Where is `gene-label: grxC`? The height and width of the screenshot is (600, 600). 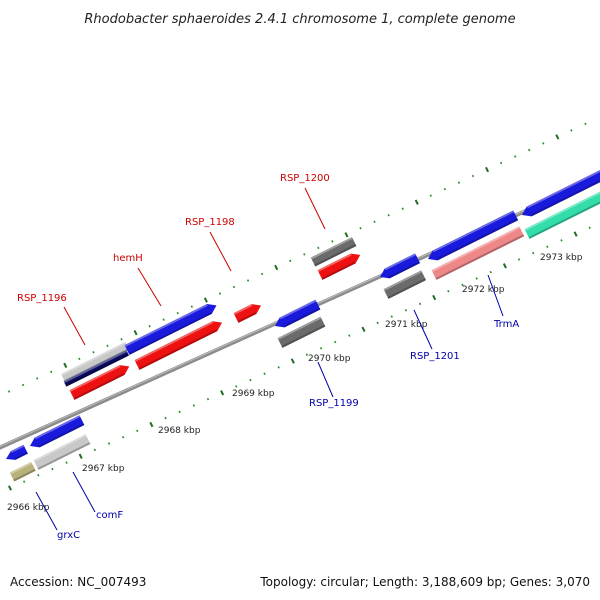 gene-label: grxC is located at coordinates (68, 535).